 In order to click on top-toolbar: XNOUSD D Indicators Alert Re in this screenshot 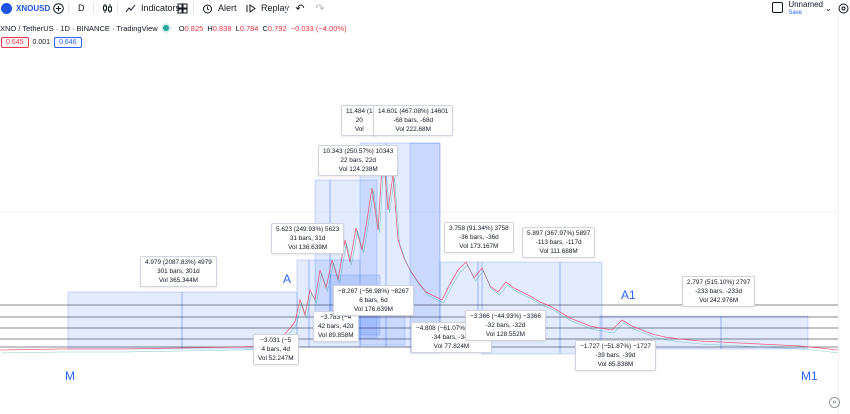, I will do `click(425, 8)`.